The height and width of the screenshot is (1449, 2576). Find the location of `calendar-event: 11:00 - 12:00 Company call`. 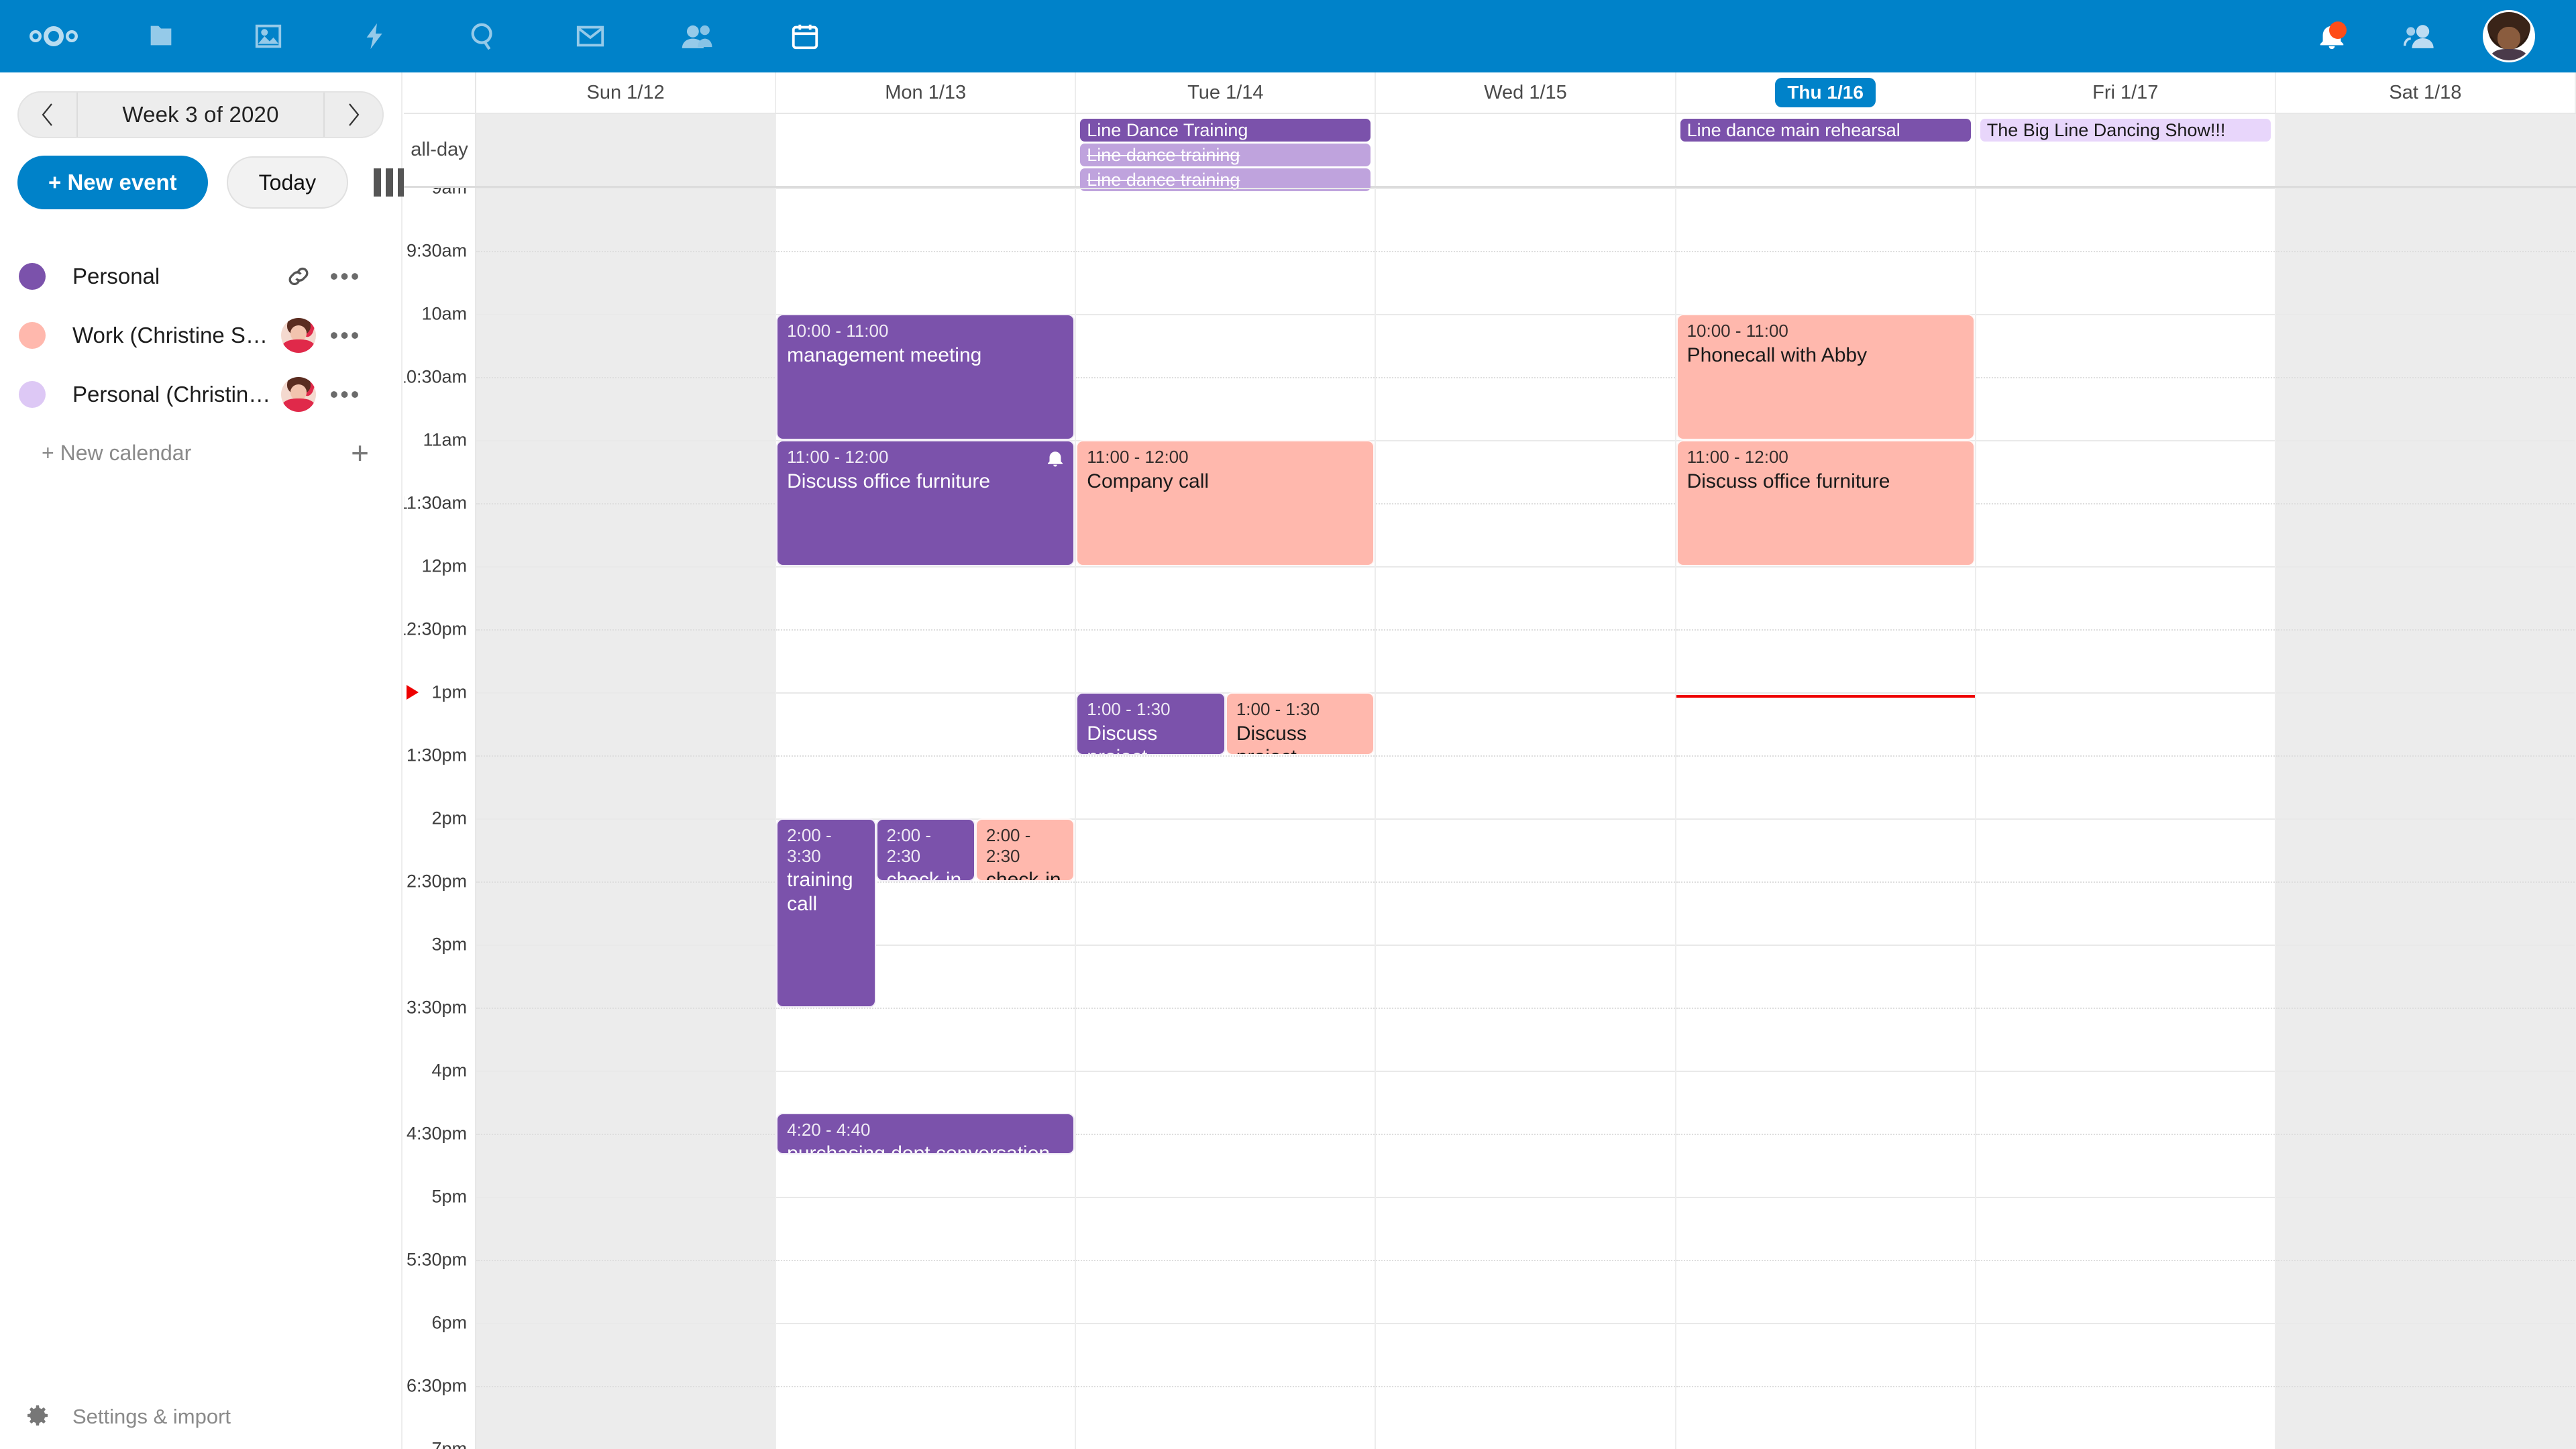

calendar-event: 11:00 - 12:00 Company call is located at coordinates (1225, 503).